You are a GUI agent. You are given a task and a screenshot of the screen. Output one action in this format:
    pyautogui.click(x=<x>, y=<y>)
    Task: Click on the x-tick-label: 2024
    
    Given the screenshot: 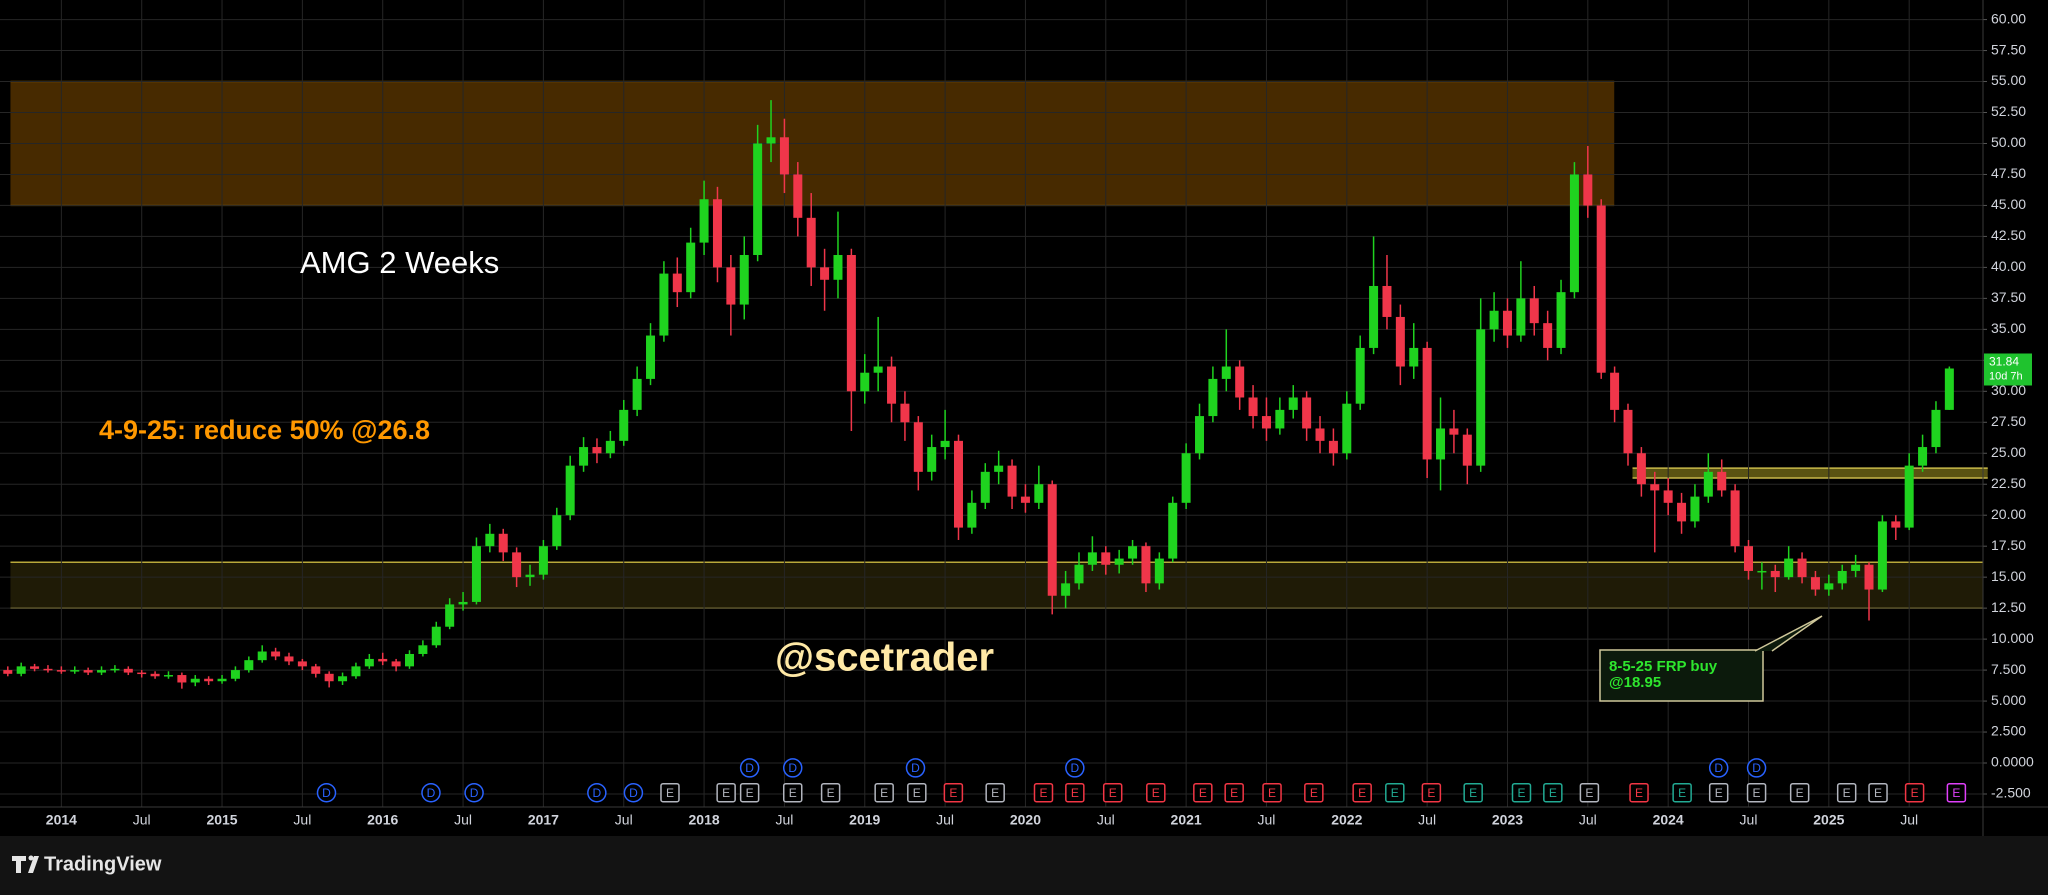 What is the action you would take?
    pyautogui.click(x=1668, y=820)
    